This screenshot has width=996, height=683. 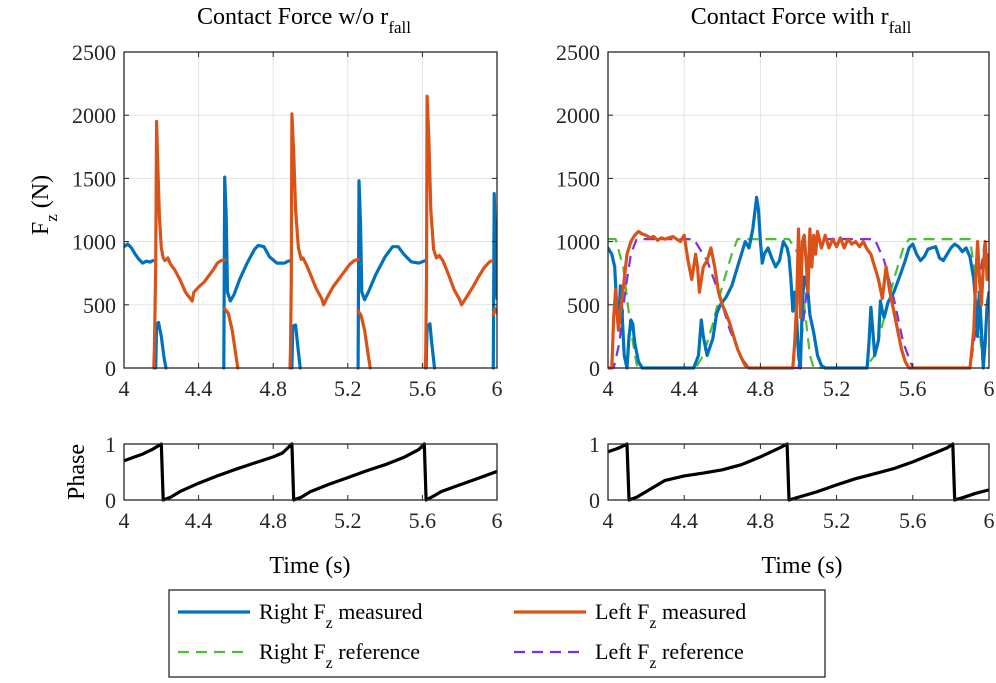 I want to click on legend-item-left-measured: Left Fz measured, so click(x=630, y=615).